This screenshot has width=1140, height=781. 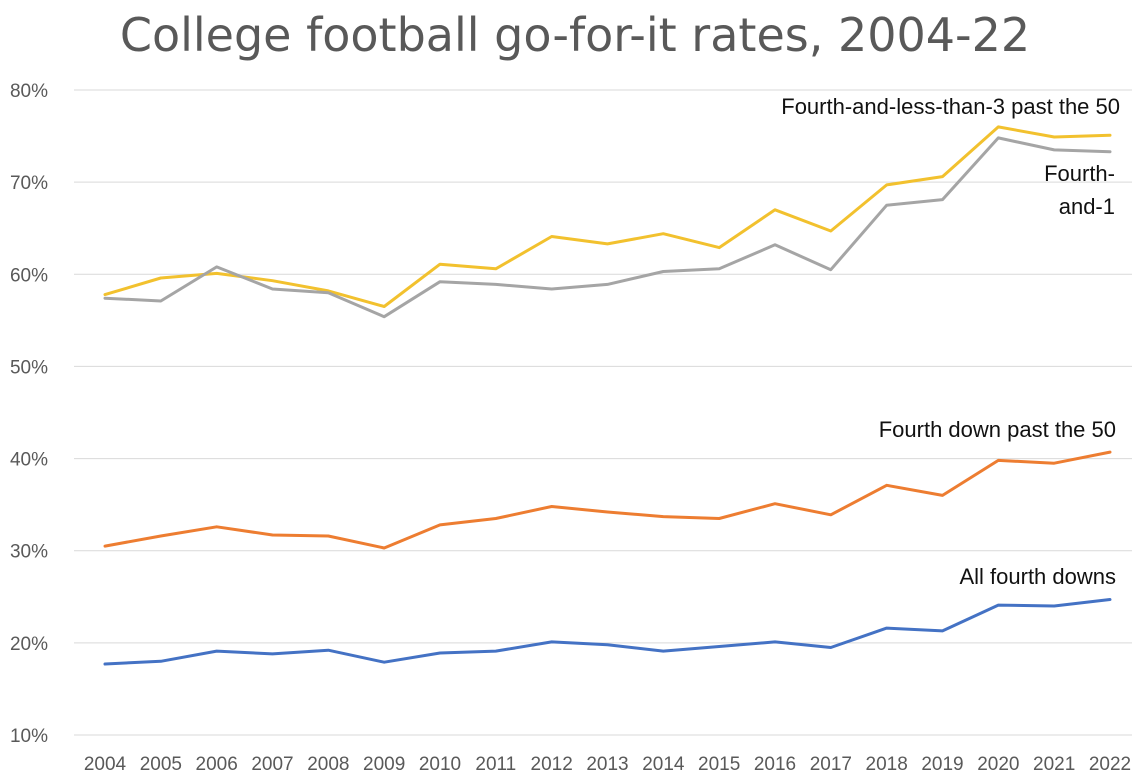 What do you see at coordinates (272, 764) in the screenshot?
I see `x-tick-label: 2007` at bounding box center [272, 764].